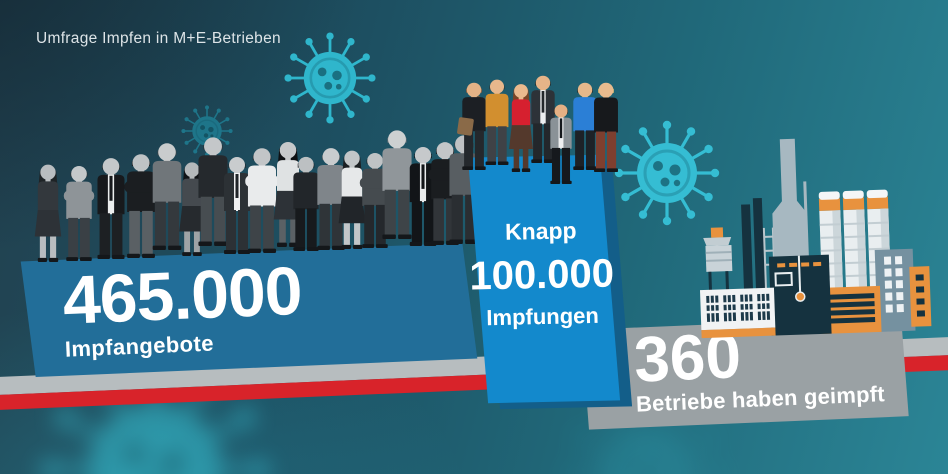 The image size is (948, 474). I want to click on messenger-bag, so click(465, 126).